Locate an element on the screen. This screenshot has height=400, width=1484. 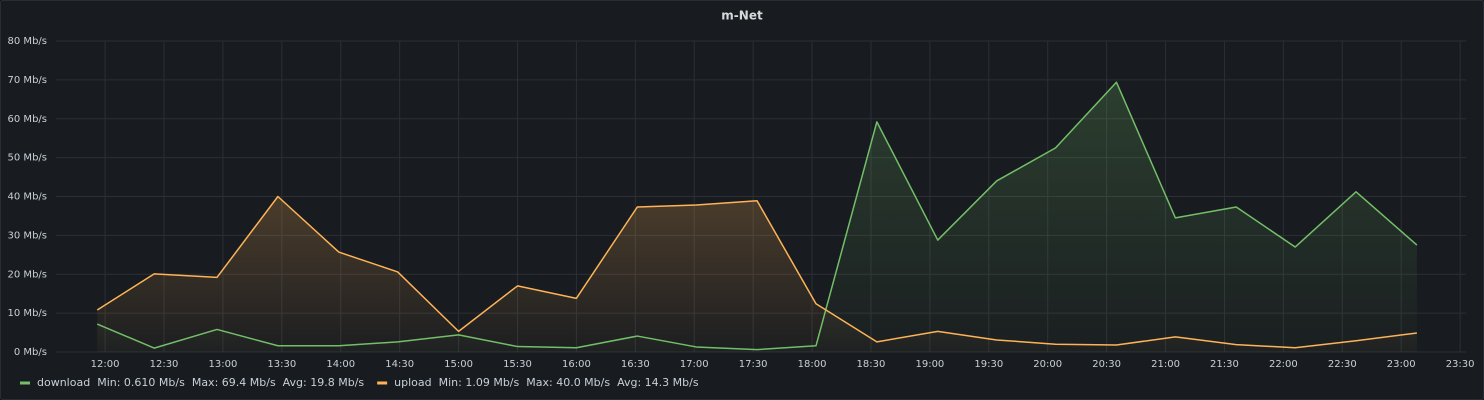
chart-title: m-Net is located at coordinates (742, 16).